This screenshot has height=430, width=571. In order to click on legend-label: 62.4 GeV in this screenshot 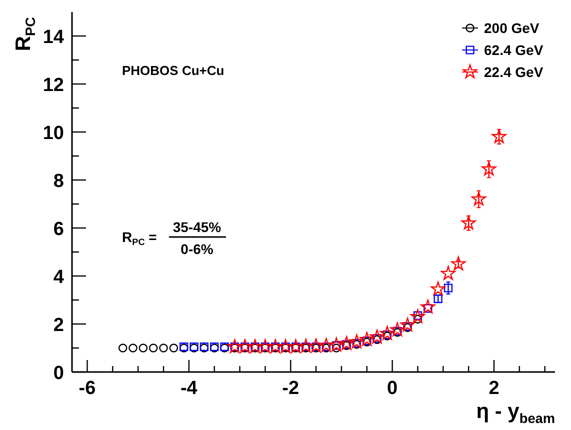, I will do `click(514, 50)`.